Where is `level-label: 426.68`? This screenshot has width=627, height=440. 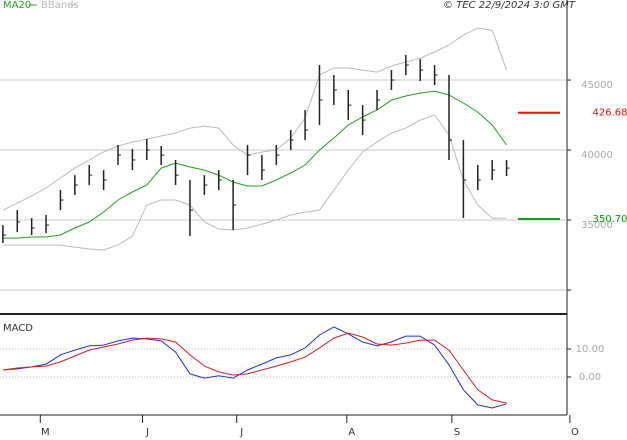
level-label: 426.68 is located at coordinates (610, 113).